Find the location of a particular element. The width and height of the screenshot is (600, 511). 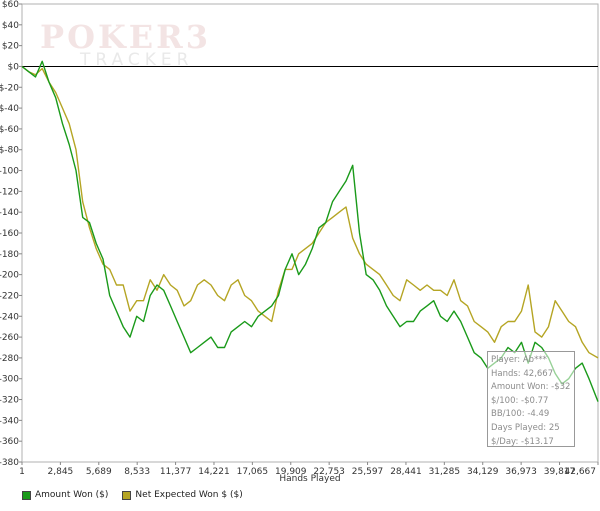

y-tick-label: $-100 is located at coordinates (9, 172).